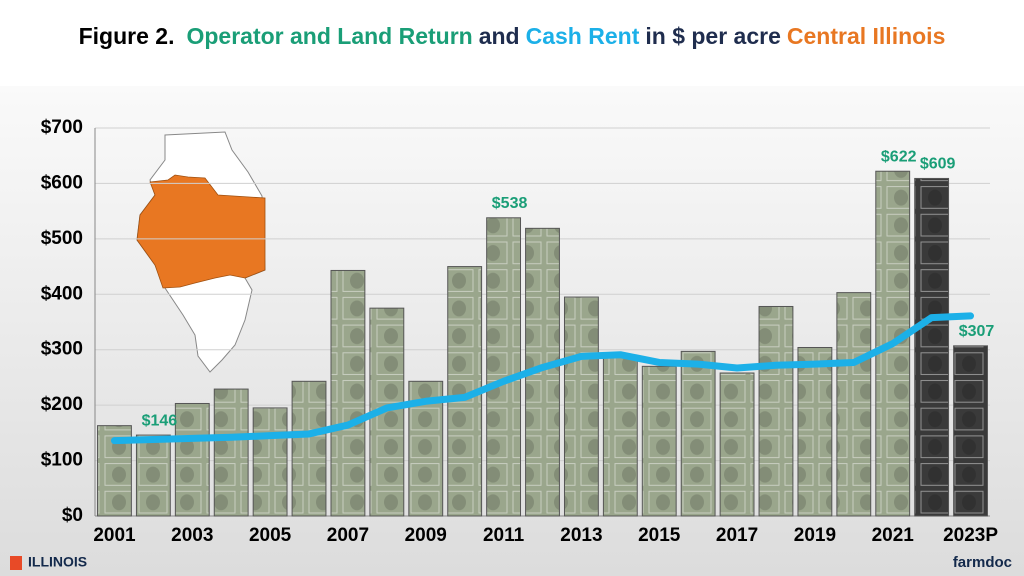  I want to click on x-tick-label: 2011, so click(504, 535).